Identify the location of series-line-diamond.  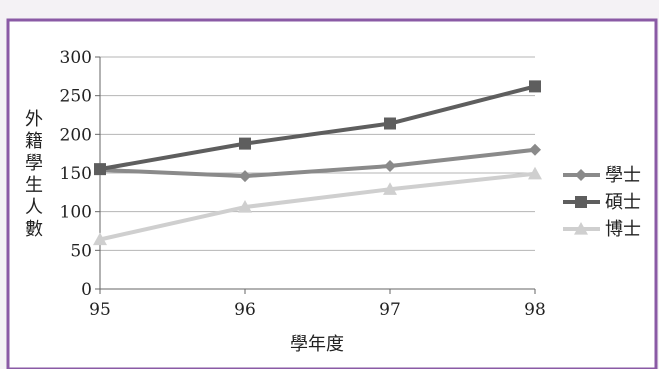
(317, 163).